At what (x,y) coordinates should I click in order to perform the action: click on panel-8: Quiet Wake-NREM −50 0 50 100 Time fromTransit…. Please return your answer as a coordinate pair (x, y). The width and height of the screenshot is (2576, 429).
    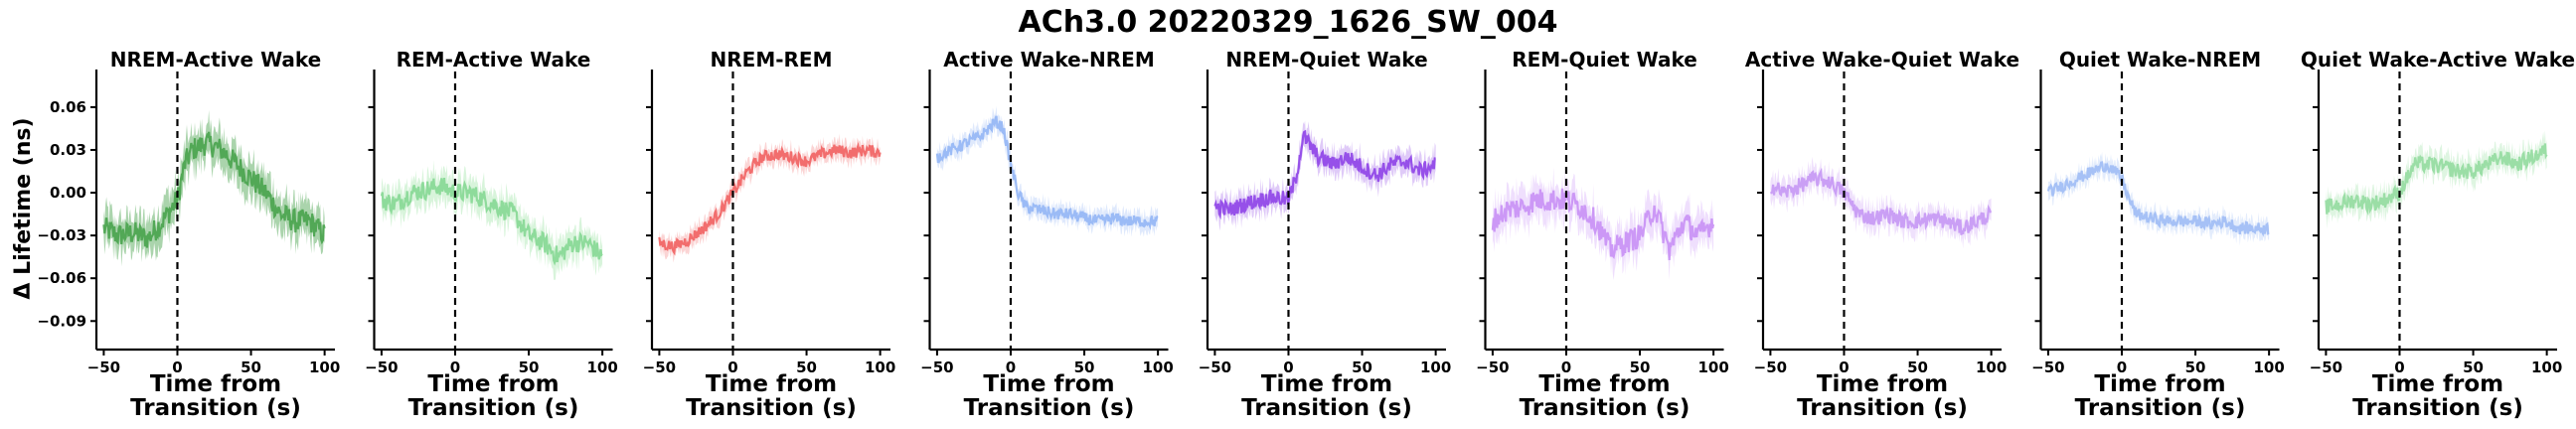
    Looking at the image, I should click on (2158, 235).